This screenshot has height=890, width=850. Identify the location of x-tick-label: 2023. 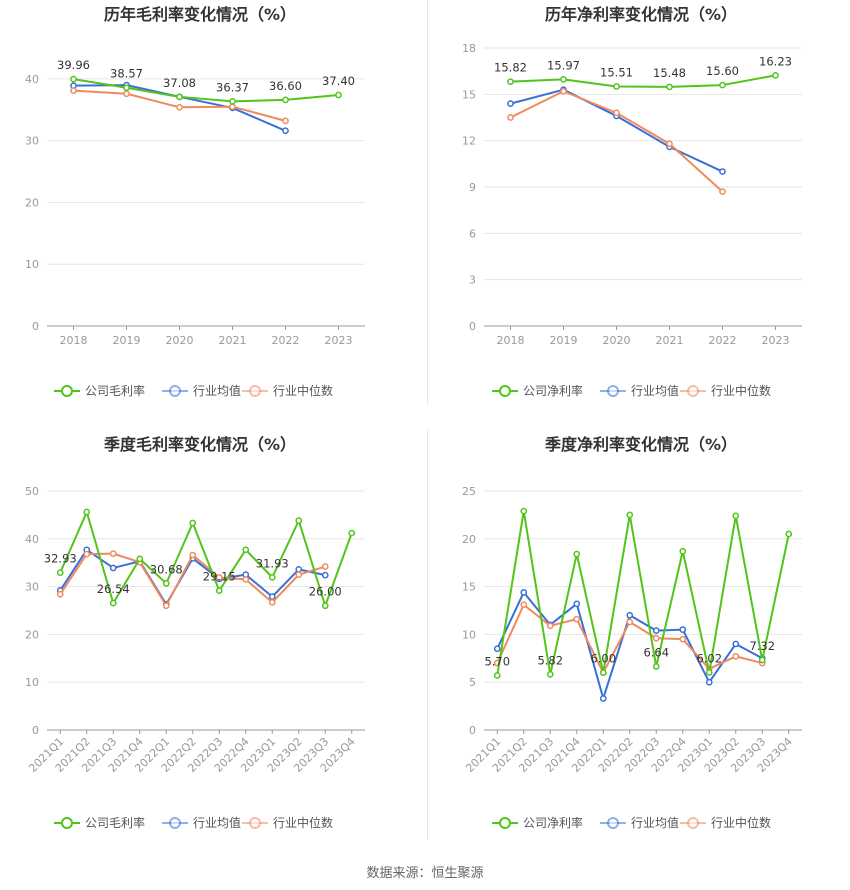
(776, 340).